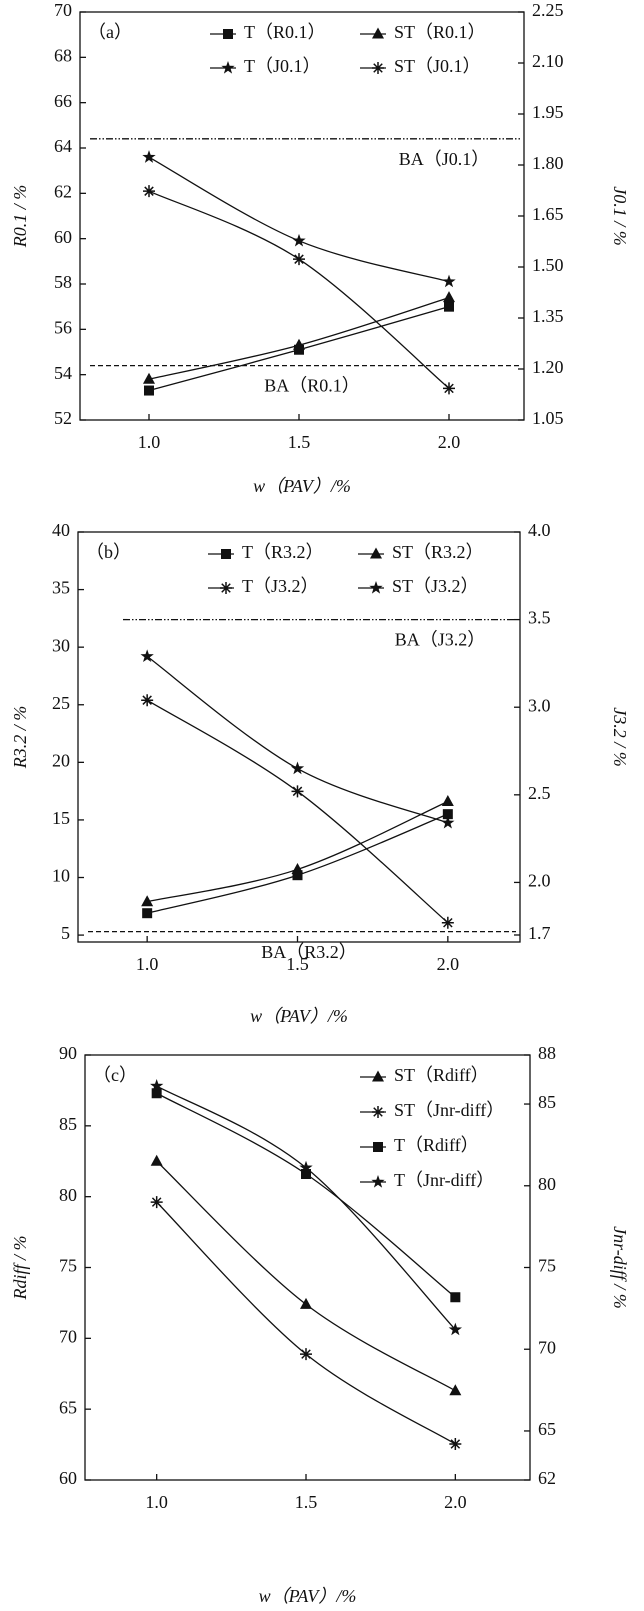 The width and height of the screenshot is (644, 1611). I want to click on y2-tick-label: 1.7, so click(539, 933).